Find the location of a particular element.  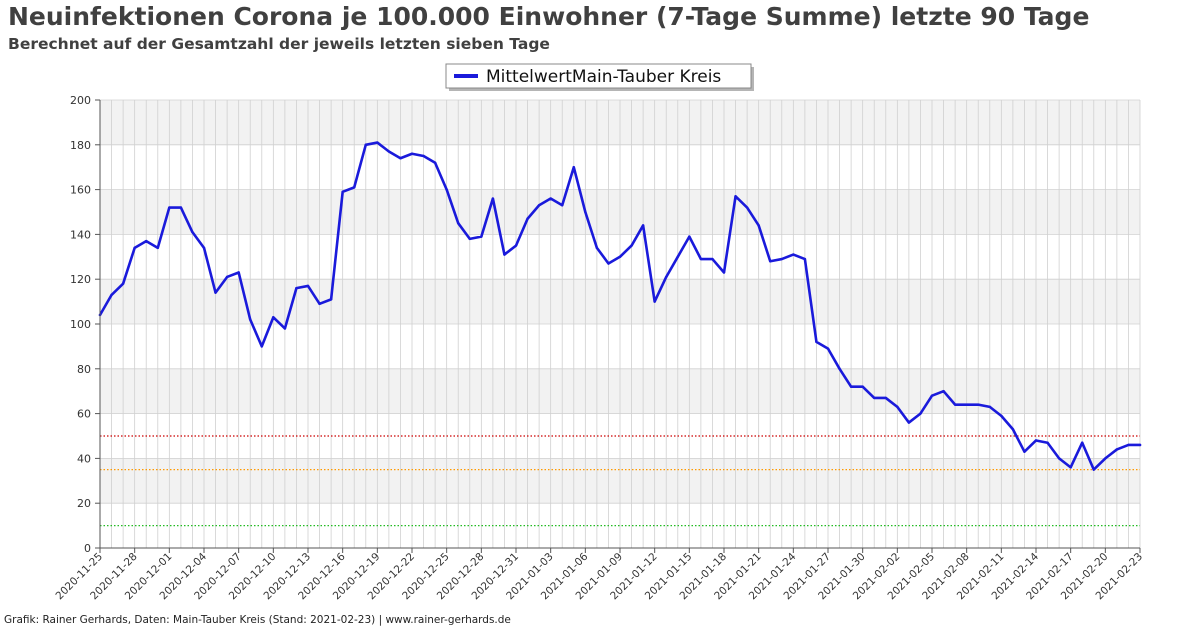

y-tick-label: 0 is located at coordinates (87, 548).